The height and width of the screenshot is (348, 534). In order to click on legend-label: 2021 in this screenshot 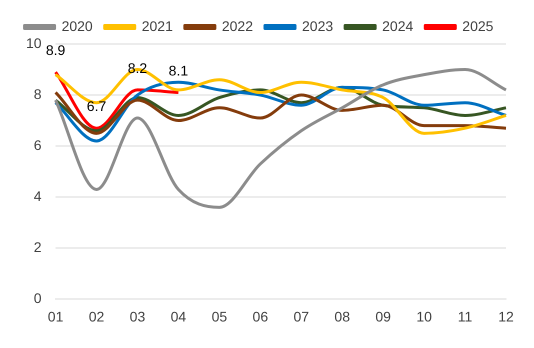, I will do `click(158, 26)`.